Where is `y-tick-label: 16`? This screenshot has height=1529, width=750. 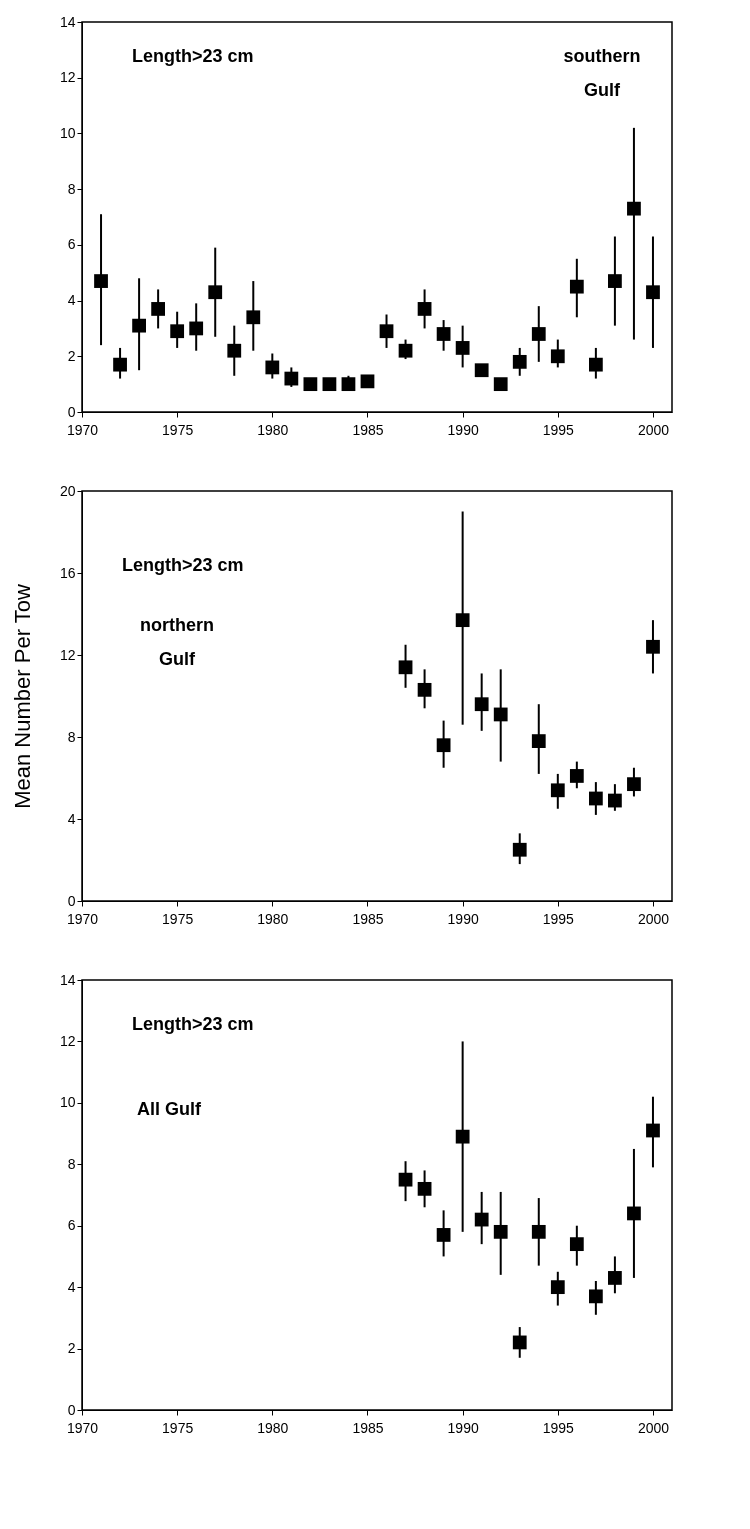
y-tick-label: 16 is located at coordinates (67, 572).